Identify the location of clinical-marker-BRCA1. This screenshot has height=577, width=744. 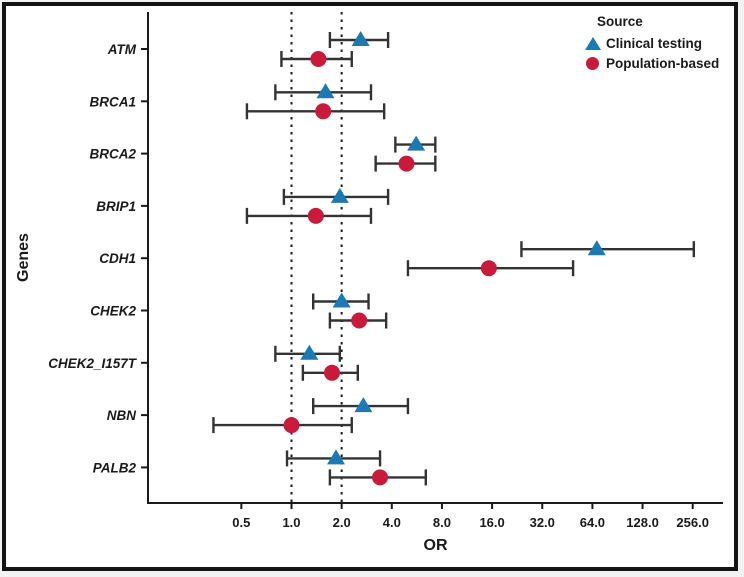
(325, 91).